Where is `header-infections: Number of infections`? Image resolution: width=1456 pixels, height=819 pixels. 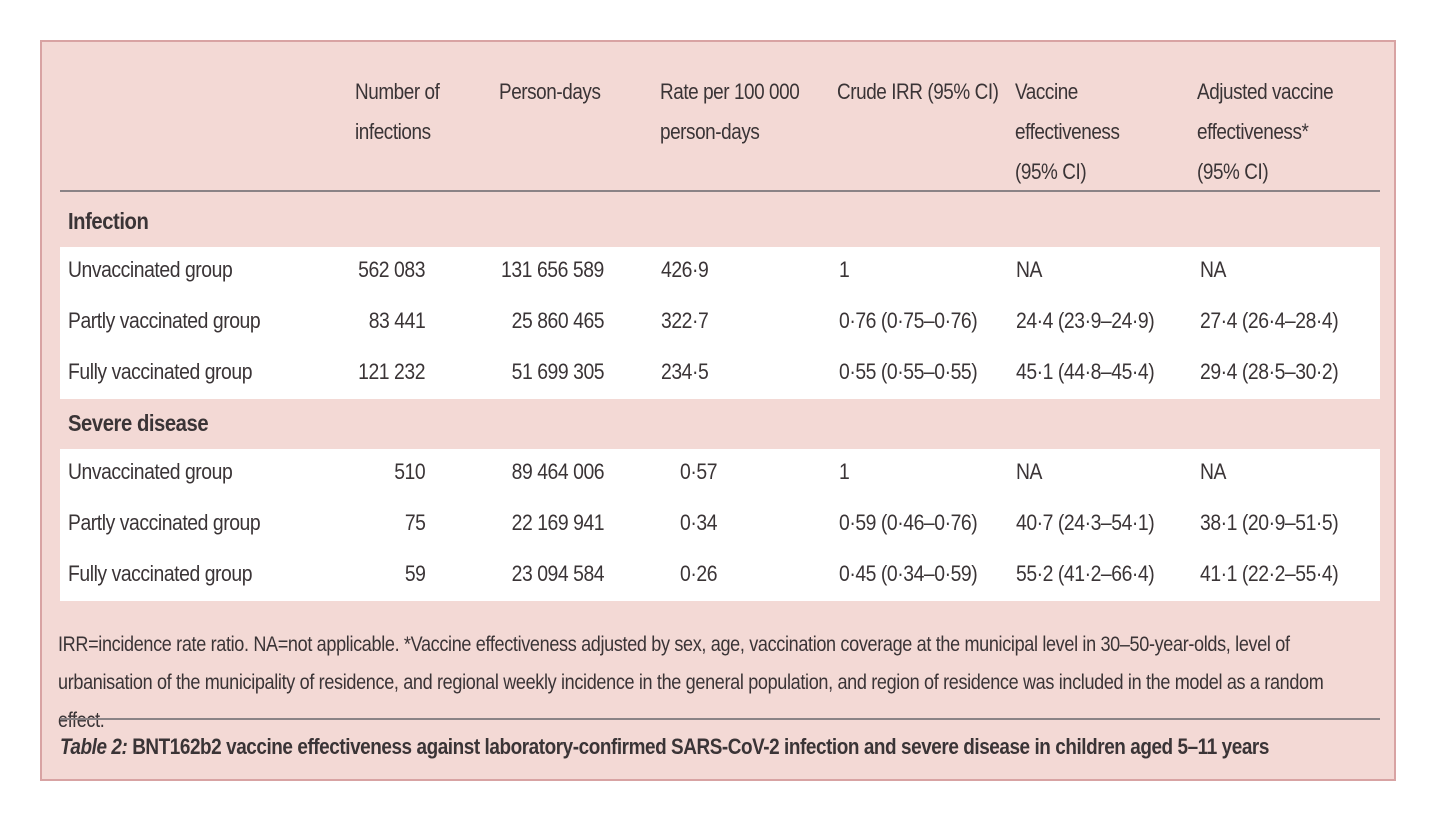
header-infections: Number of infections is located at coordinates (397, 111).